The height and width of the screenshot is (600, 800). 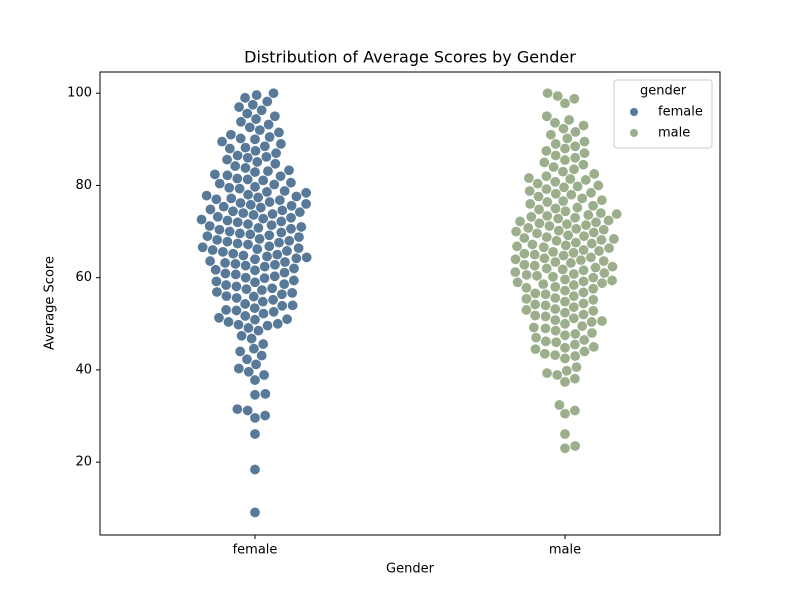 I want to click on y-tick-label: 40, so click(x=83, y=369).